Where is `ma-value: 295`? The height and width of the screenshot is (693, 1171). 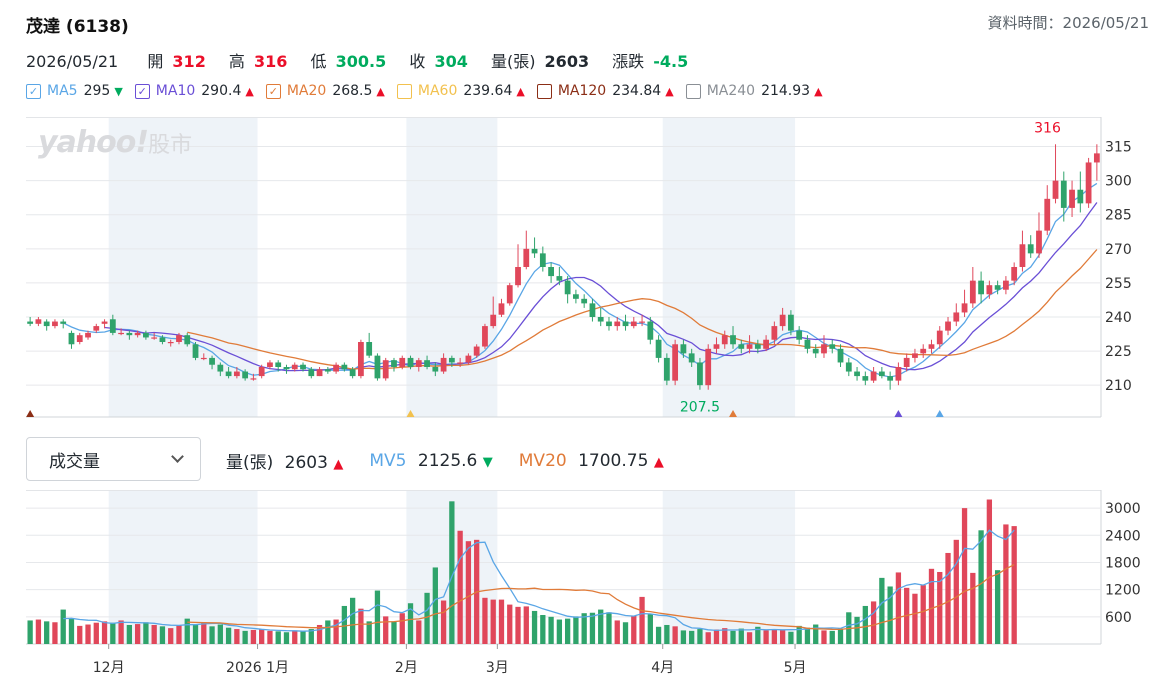 ma-value: 295 is located at coordinates (97, 91).